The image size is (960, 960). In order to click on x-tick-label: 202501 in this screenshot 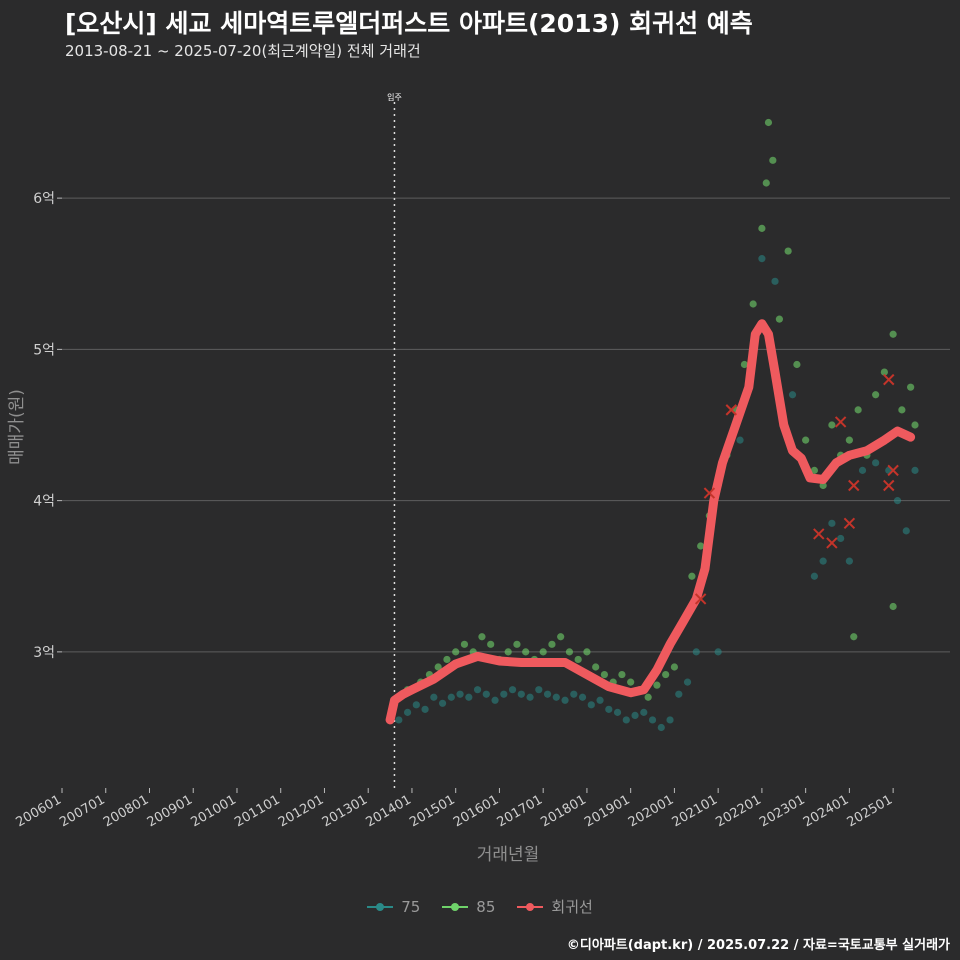, I will do `click(870, 811)`.